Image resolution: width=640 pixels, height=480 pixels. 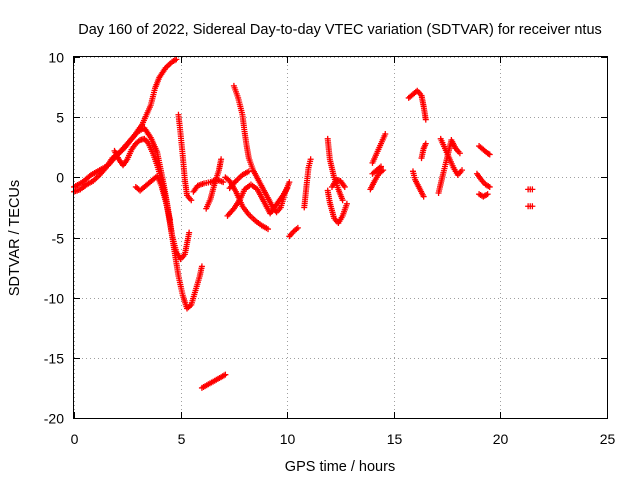 What do you see at coordinates (213, 381) in the screenshot?
I see `series-track-h` at bounding box center [213, 381].